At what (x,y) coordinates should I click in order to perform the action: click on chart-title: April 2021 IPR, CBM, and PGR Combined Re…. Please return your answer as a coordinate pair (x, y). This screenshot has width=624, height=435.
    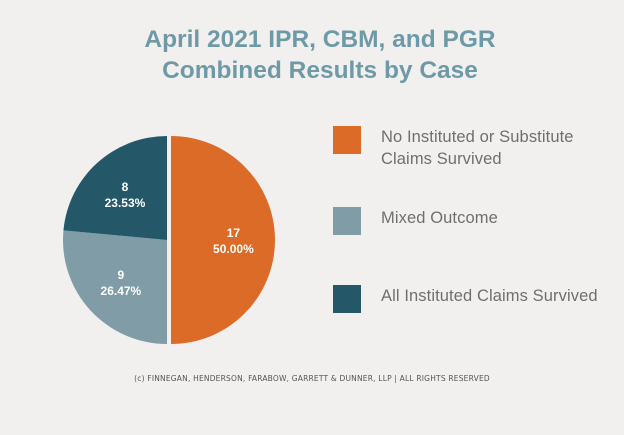
    Looking at the image, I should click on (320, 55).